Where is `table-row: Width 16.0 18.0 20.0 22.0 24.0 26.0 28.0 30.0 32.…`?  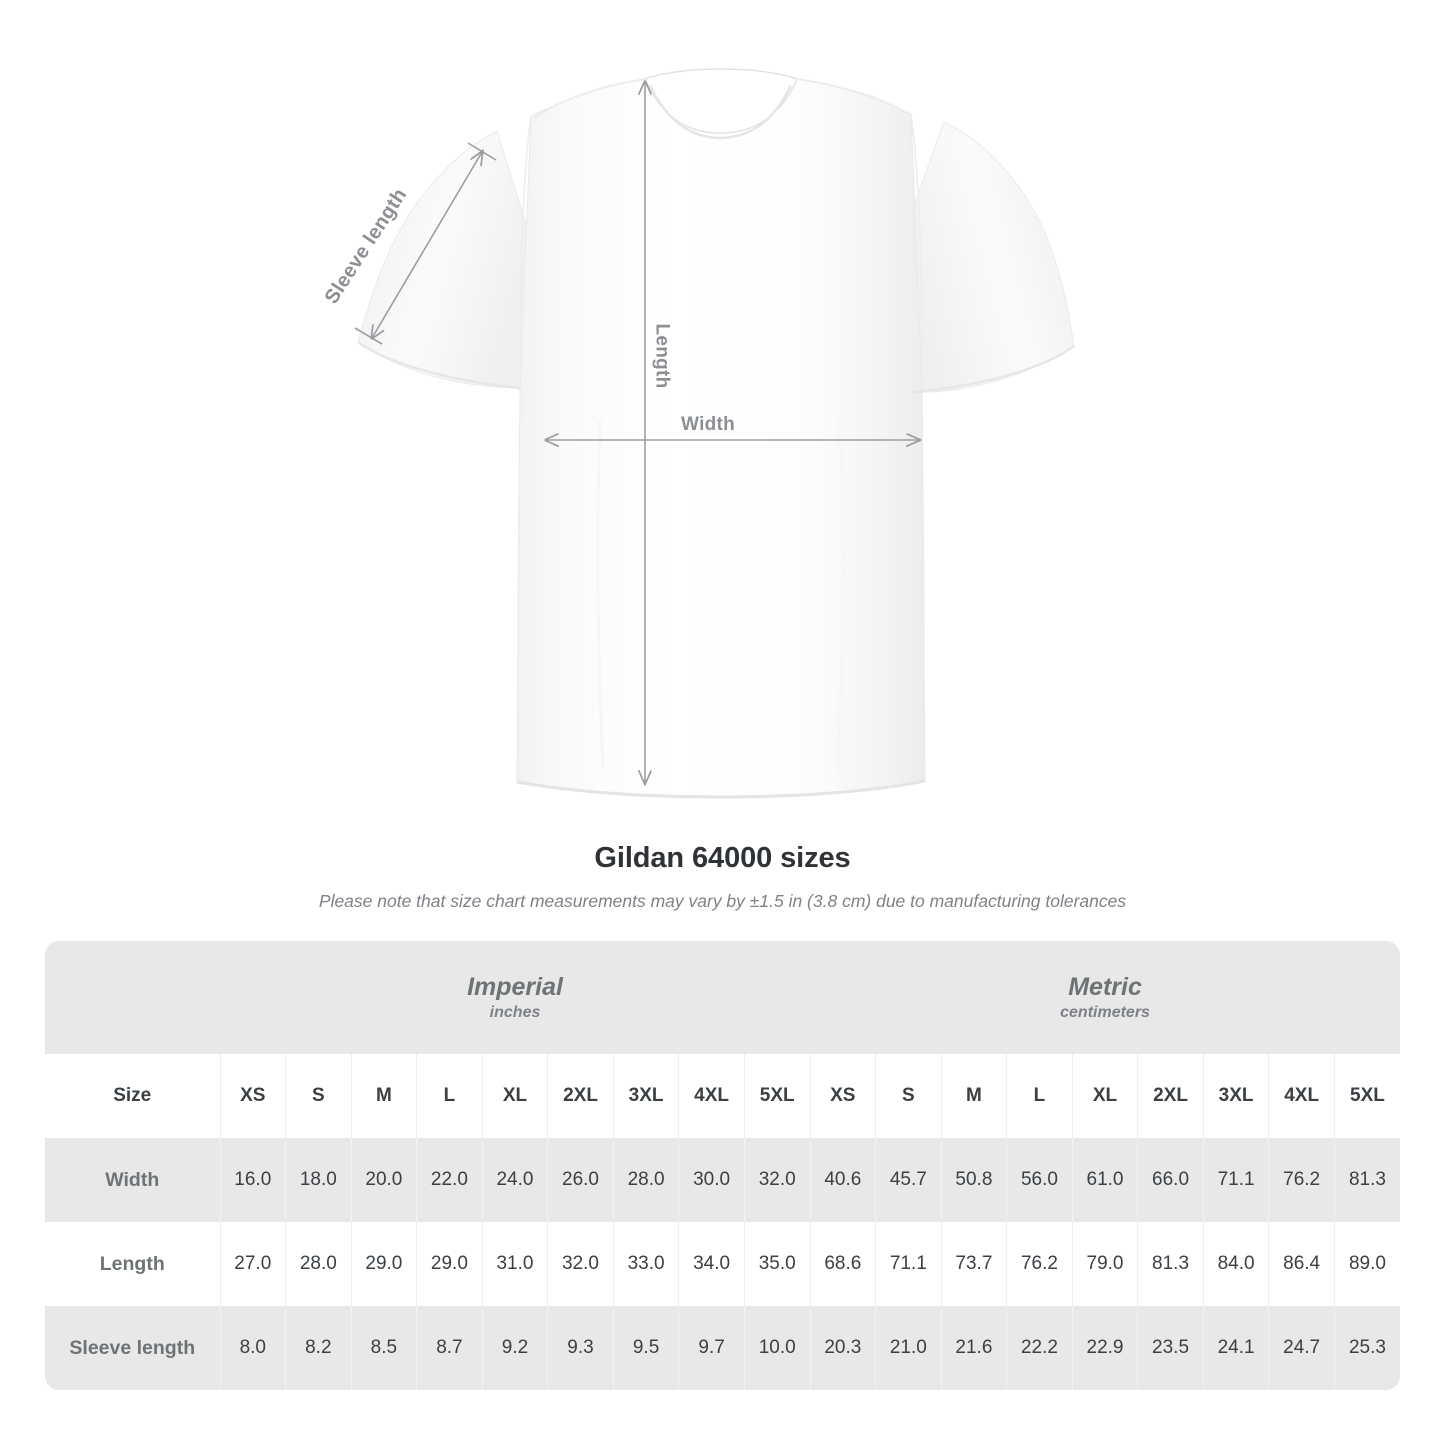
table-row: Width 16.0 18.0 20.0 22.0 24.0 26.0 28.0 30.0 32.… is located at coordinates (722, 1180).